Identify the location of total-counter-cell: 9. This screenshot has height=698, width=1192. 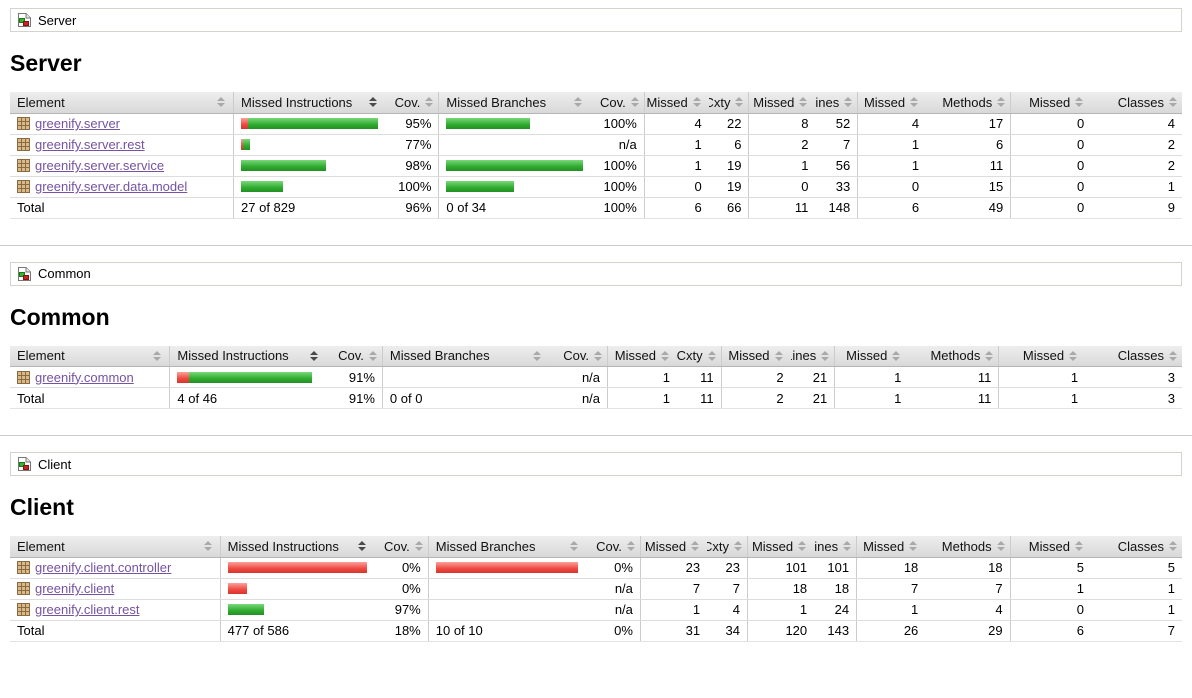
(1136, 208).